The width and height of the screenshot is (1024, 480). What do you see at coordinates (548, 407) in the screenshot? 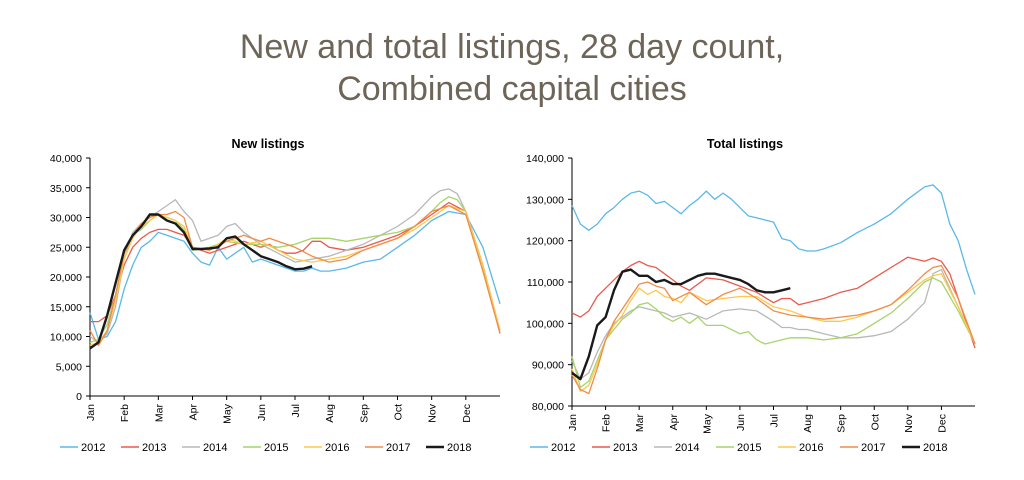
I see `total-y-tick-label: 80,000` at bounding box center [548, 407].